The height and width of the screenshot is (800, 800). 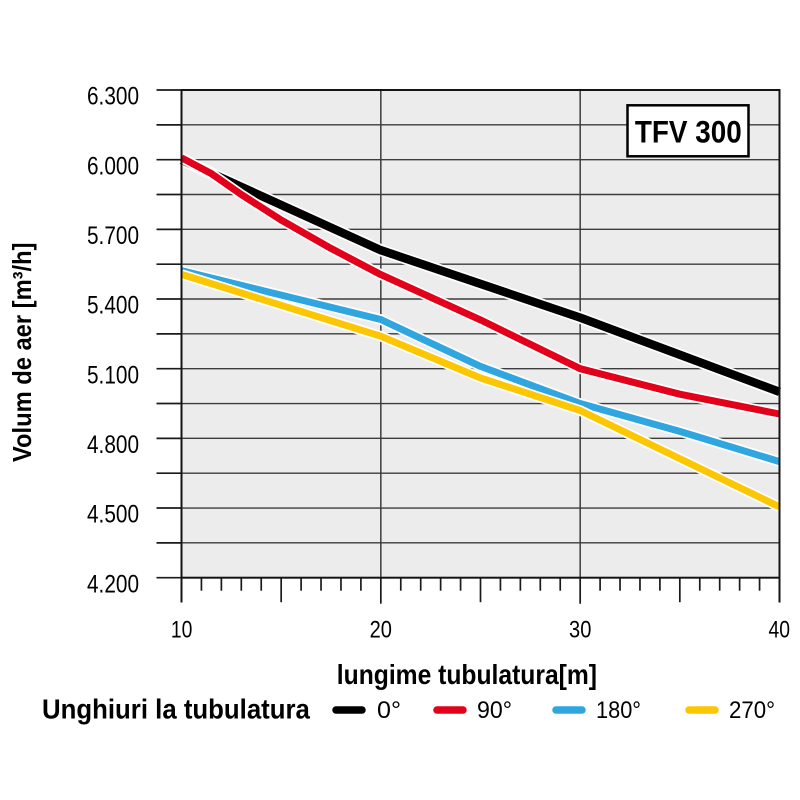 I want to click on svg-text: 40, so click(x=780, y=630).